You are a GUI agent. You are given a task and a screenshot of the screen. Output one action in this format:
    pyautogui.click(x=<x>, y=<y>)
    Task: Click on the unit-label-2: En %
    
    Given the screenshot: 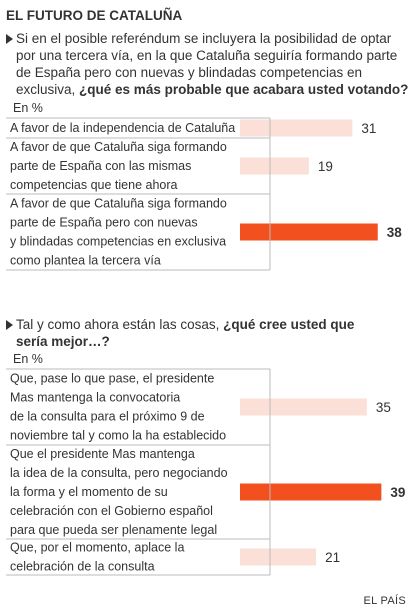 What is the action you would take?
    pyautogui.click(x=28, y=359)
    